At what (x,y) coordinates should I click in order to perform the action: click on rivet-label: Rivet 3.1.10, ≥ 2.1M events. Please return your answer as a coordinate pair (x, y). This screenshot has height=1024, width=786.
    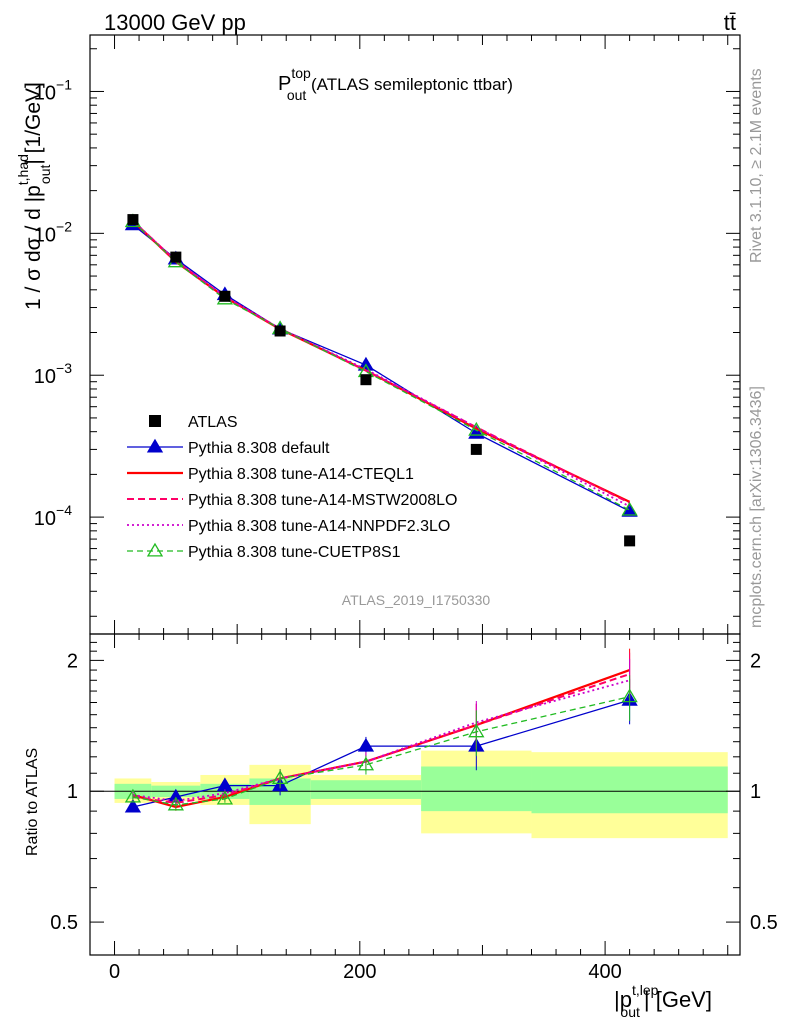
    Looking at the image, I should click on (756, 165).